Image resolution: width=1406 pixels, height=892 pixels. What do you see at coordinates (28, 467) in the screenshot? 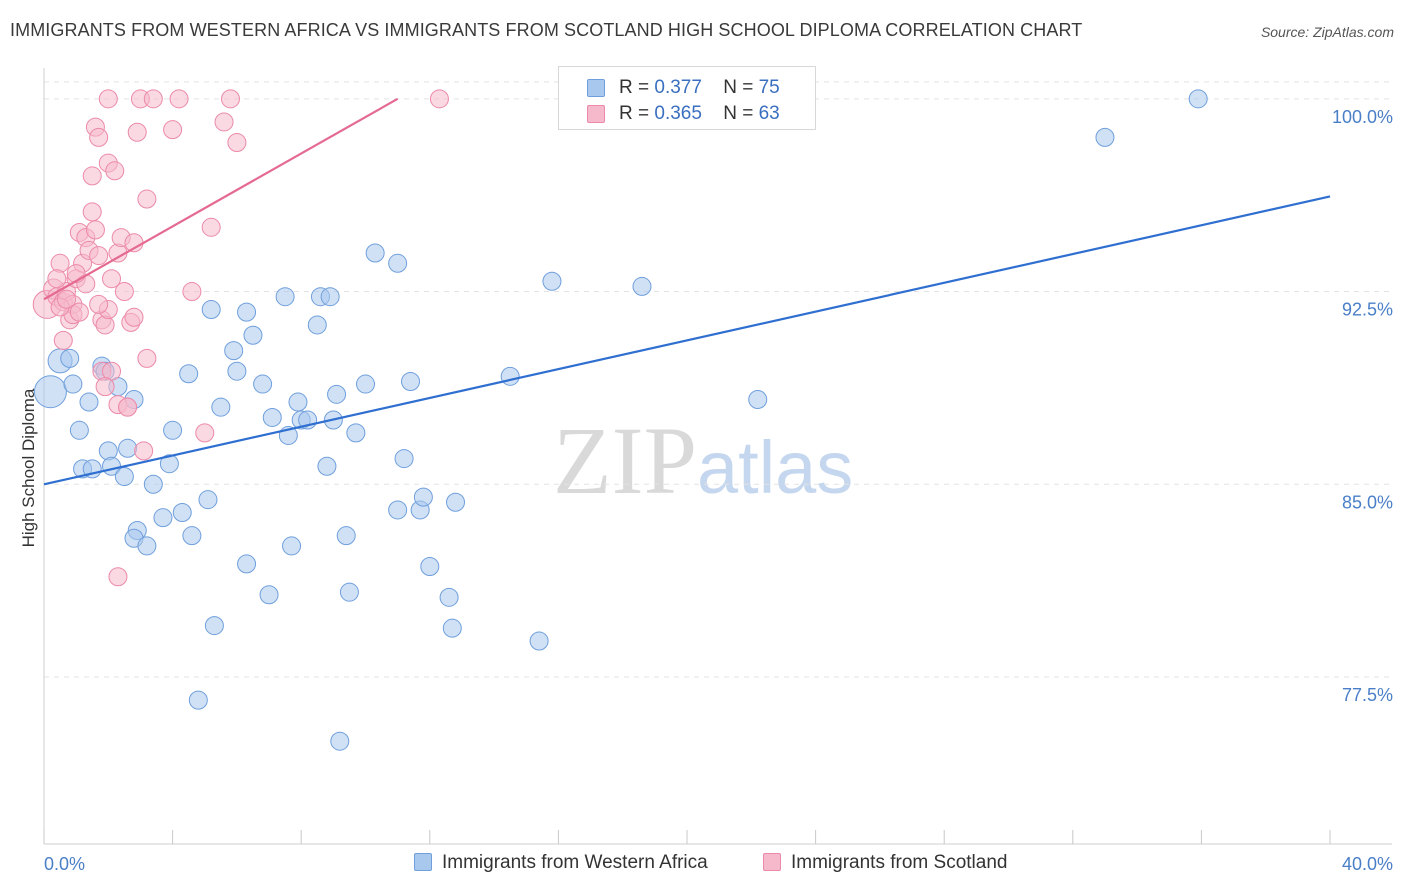
I see `y-axis-title: High School Diploma` at bounding box center [28, 467].